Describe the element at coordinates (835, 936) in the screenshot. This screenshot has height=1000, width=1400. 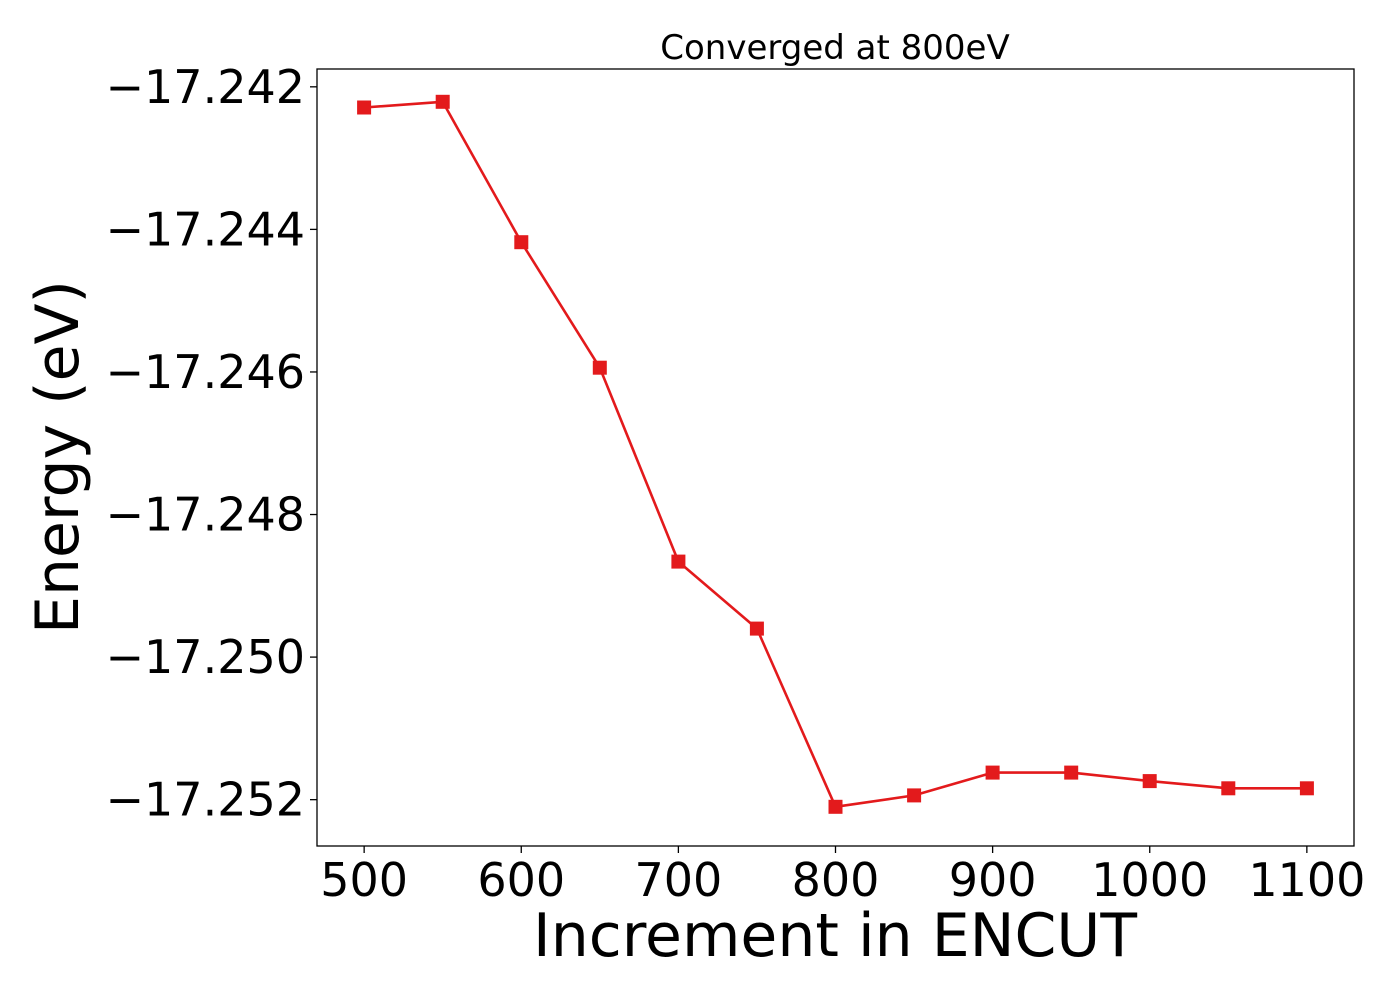
I see `x-axis-title: Increment in ENCUT` at that location.